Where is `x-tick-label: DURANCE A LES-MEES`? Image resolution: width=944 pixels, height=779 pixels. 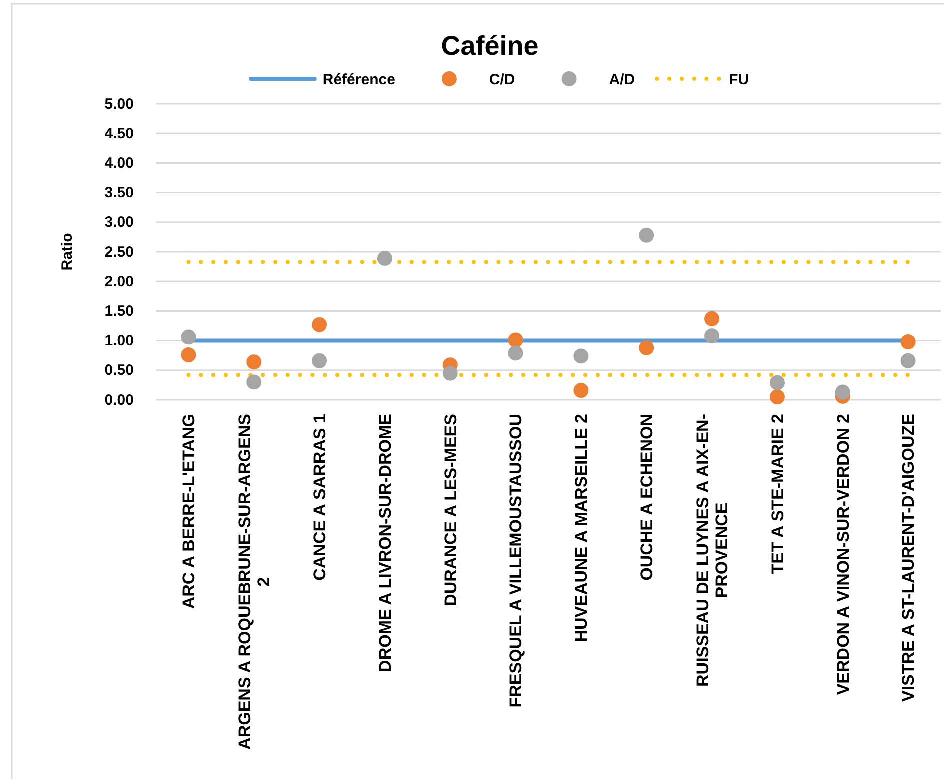
x-tick-label: DURANCE A LES-MEES is located at coordinates (450, 510).